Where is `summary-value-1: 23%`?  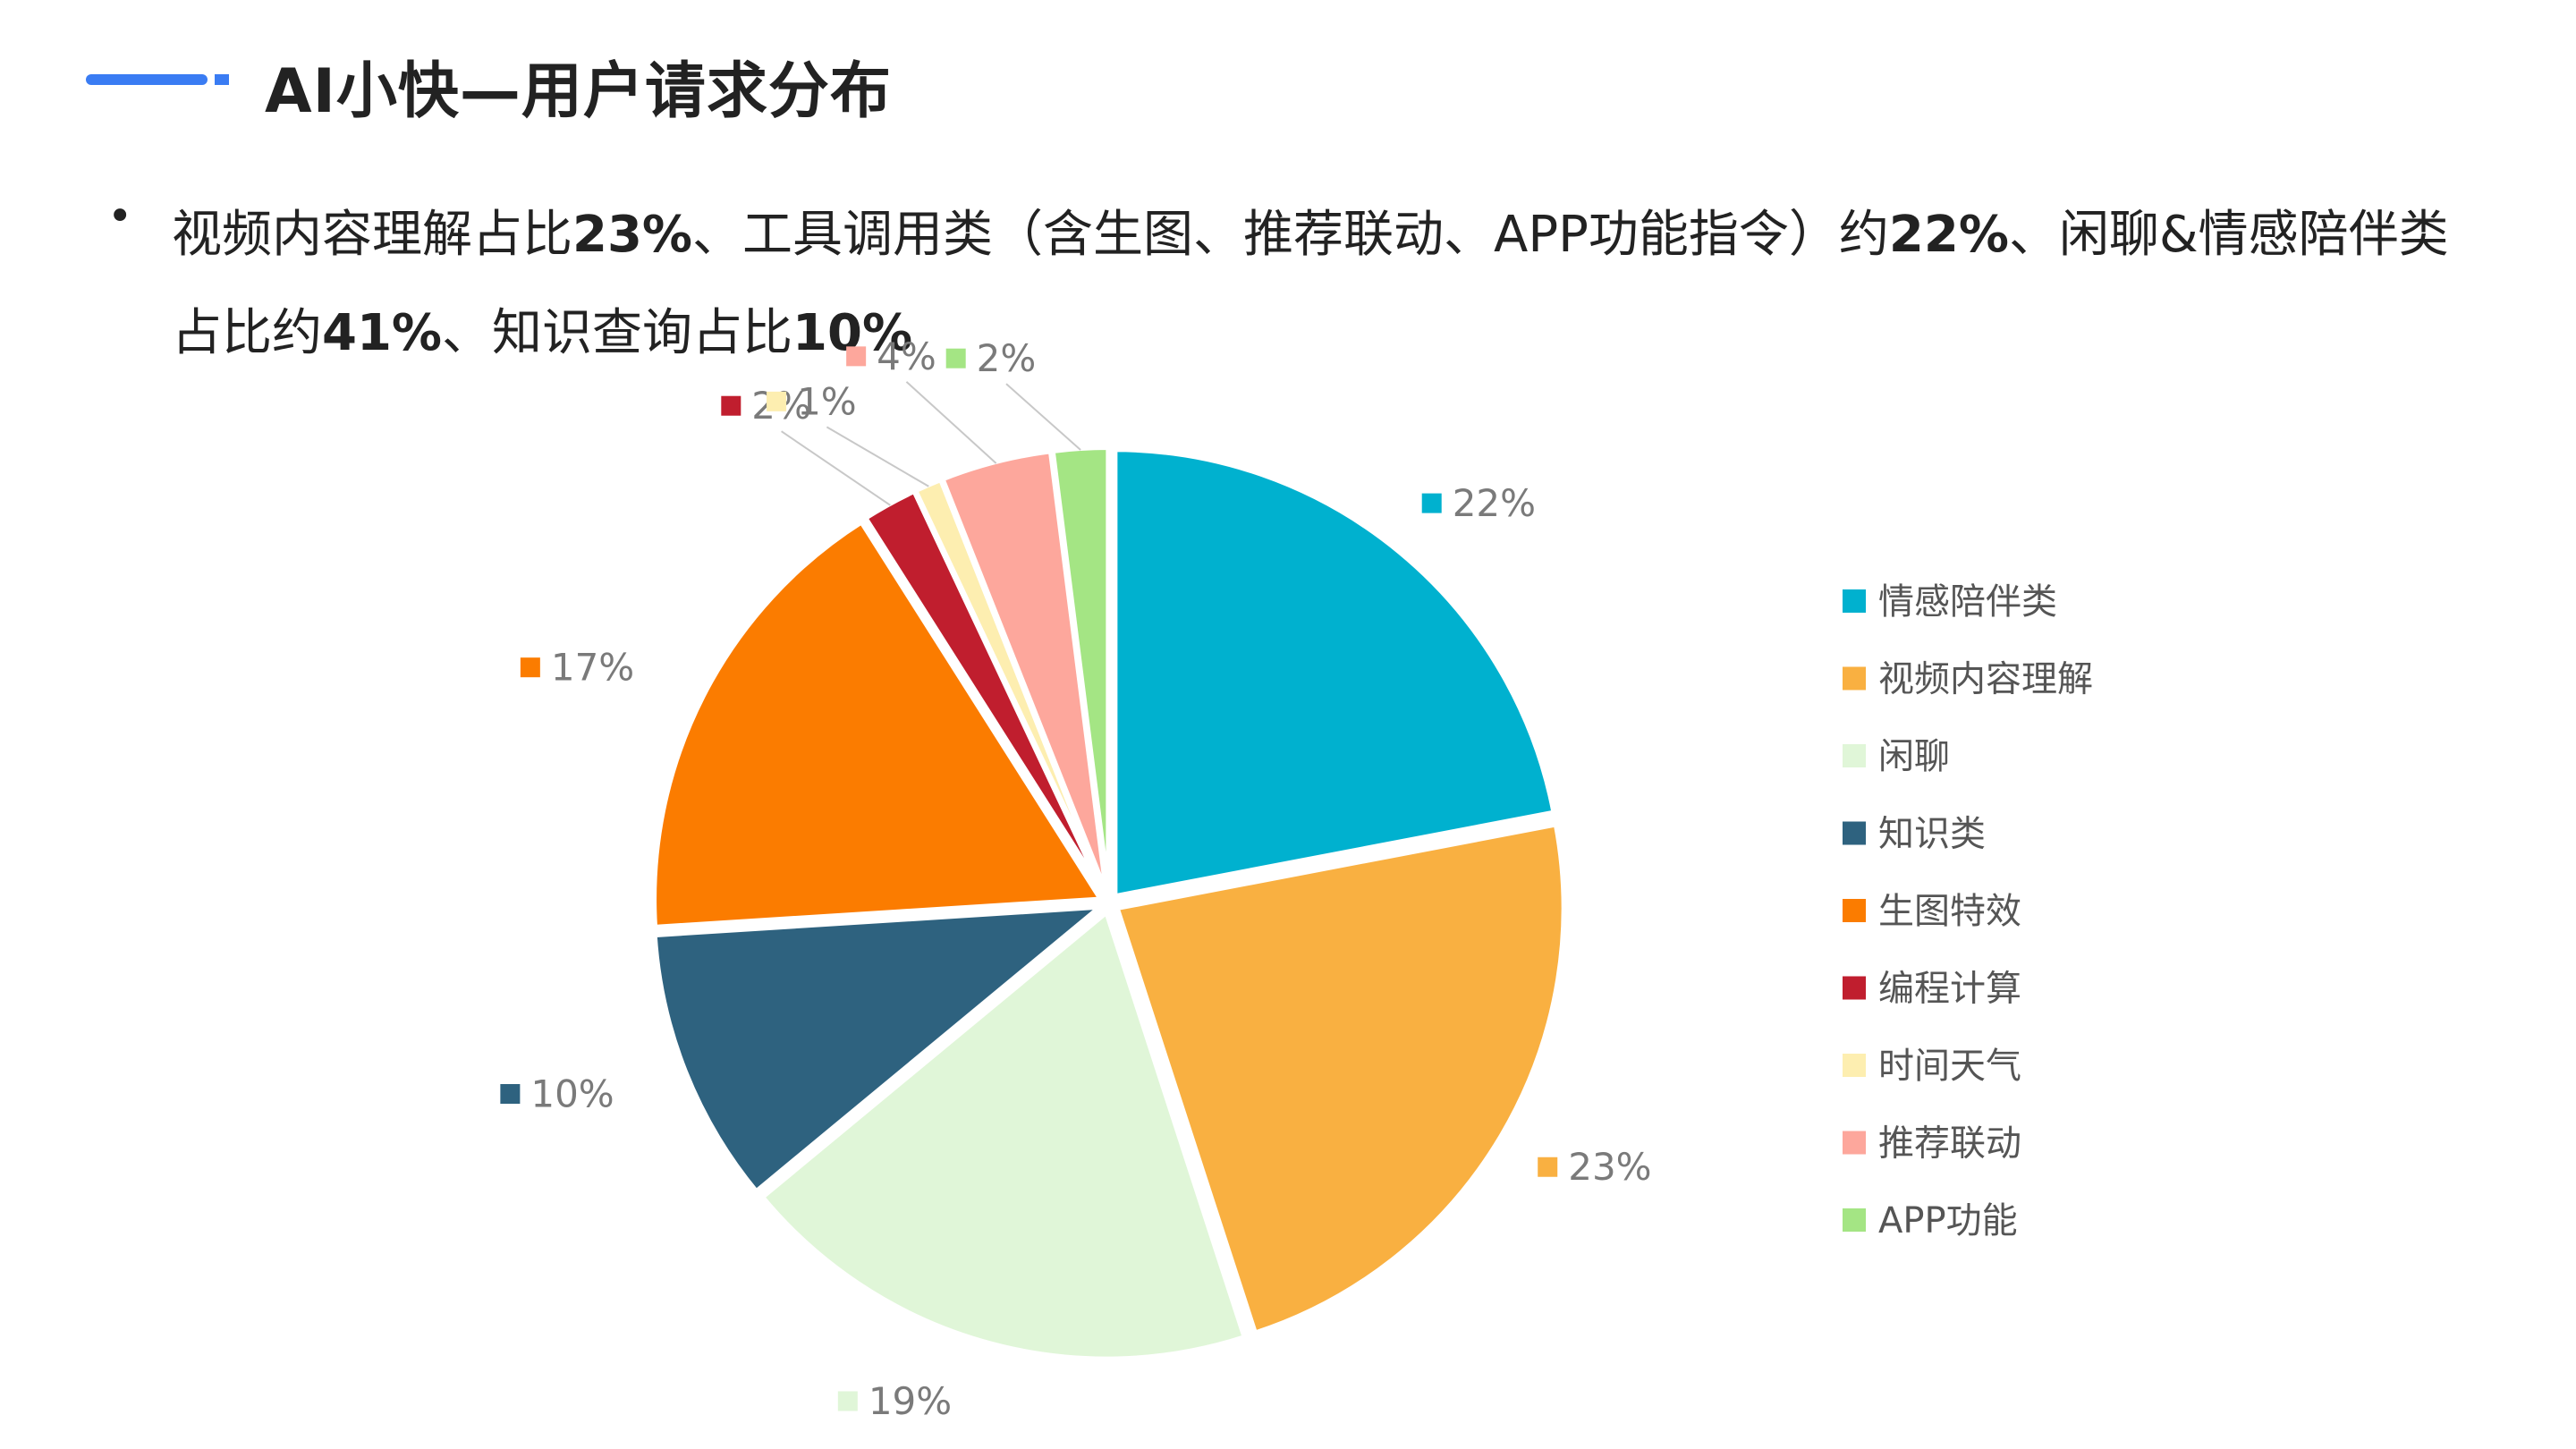
summary-value-1: 23% is located at coordinates (632, 235).